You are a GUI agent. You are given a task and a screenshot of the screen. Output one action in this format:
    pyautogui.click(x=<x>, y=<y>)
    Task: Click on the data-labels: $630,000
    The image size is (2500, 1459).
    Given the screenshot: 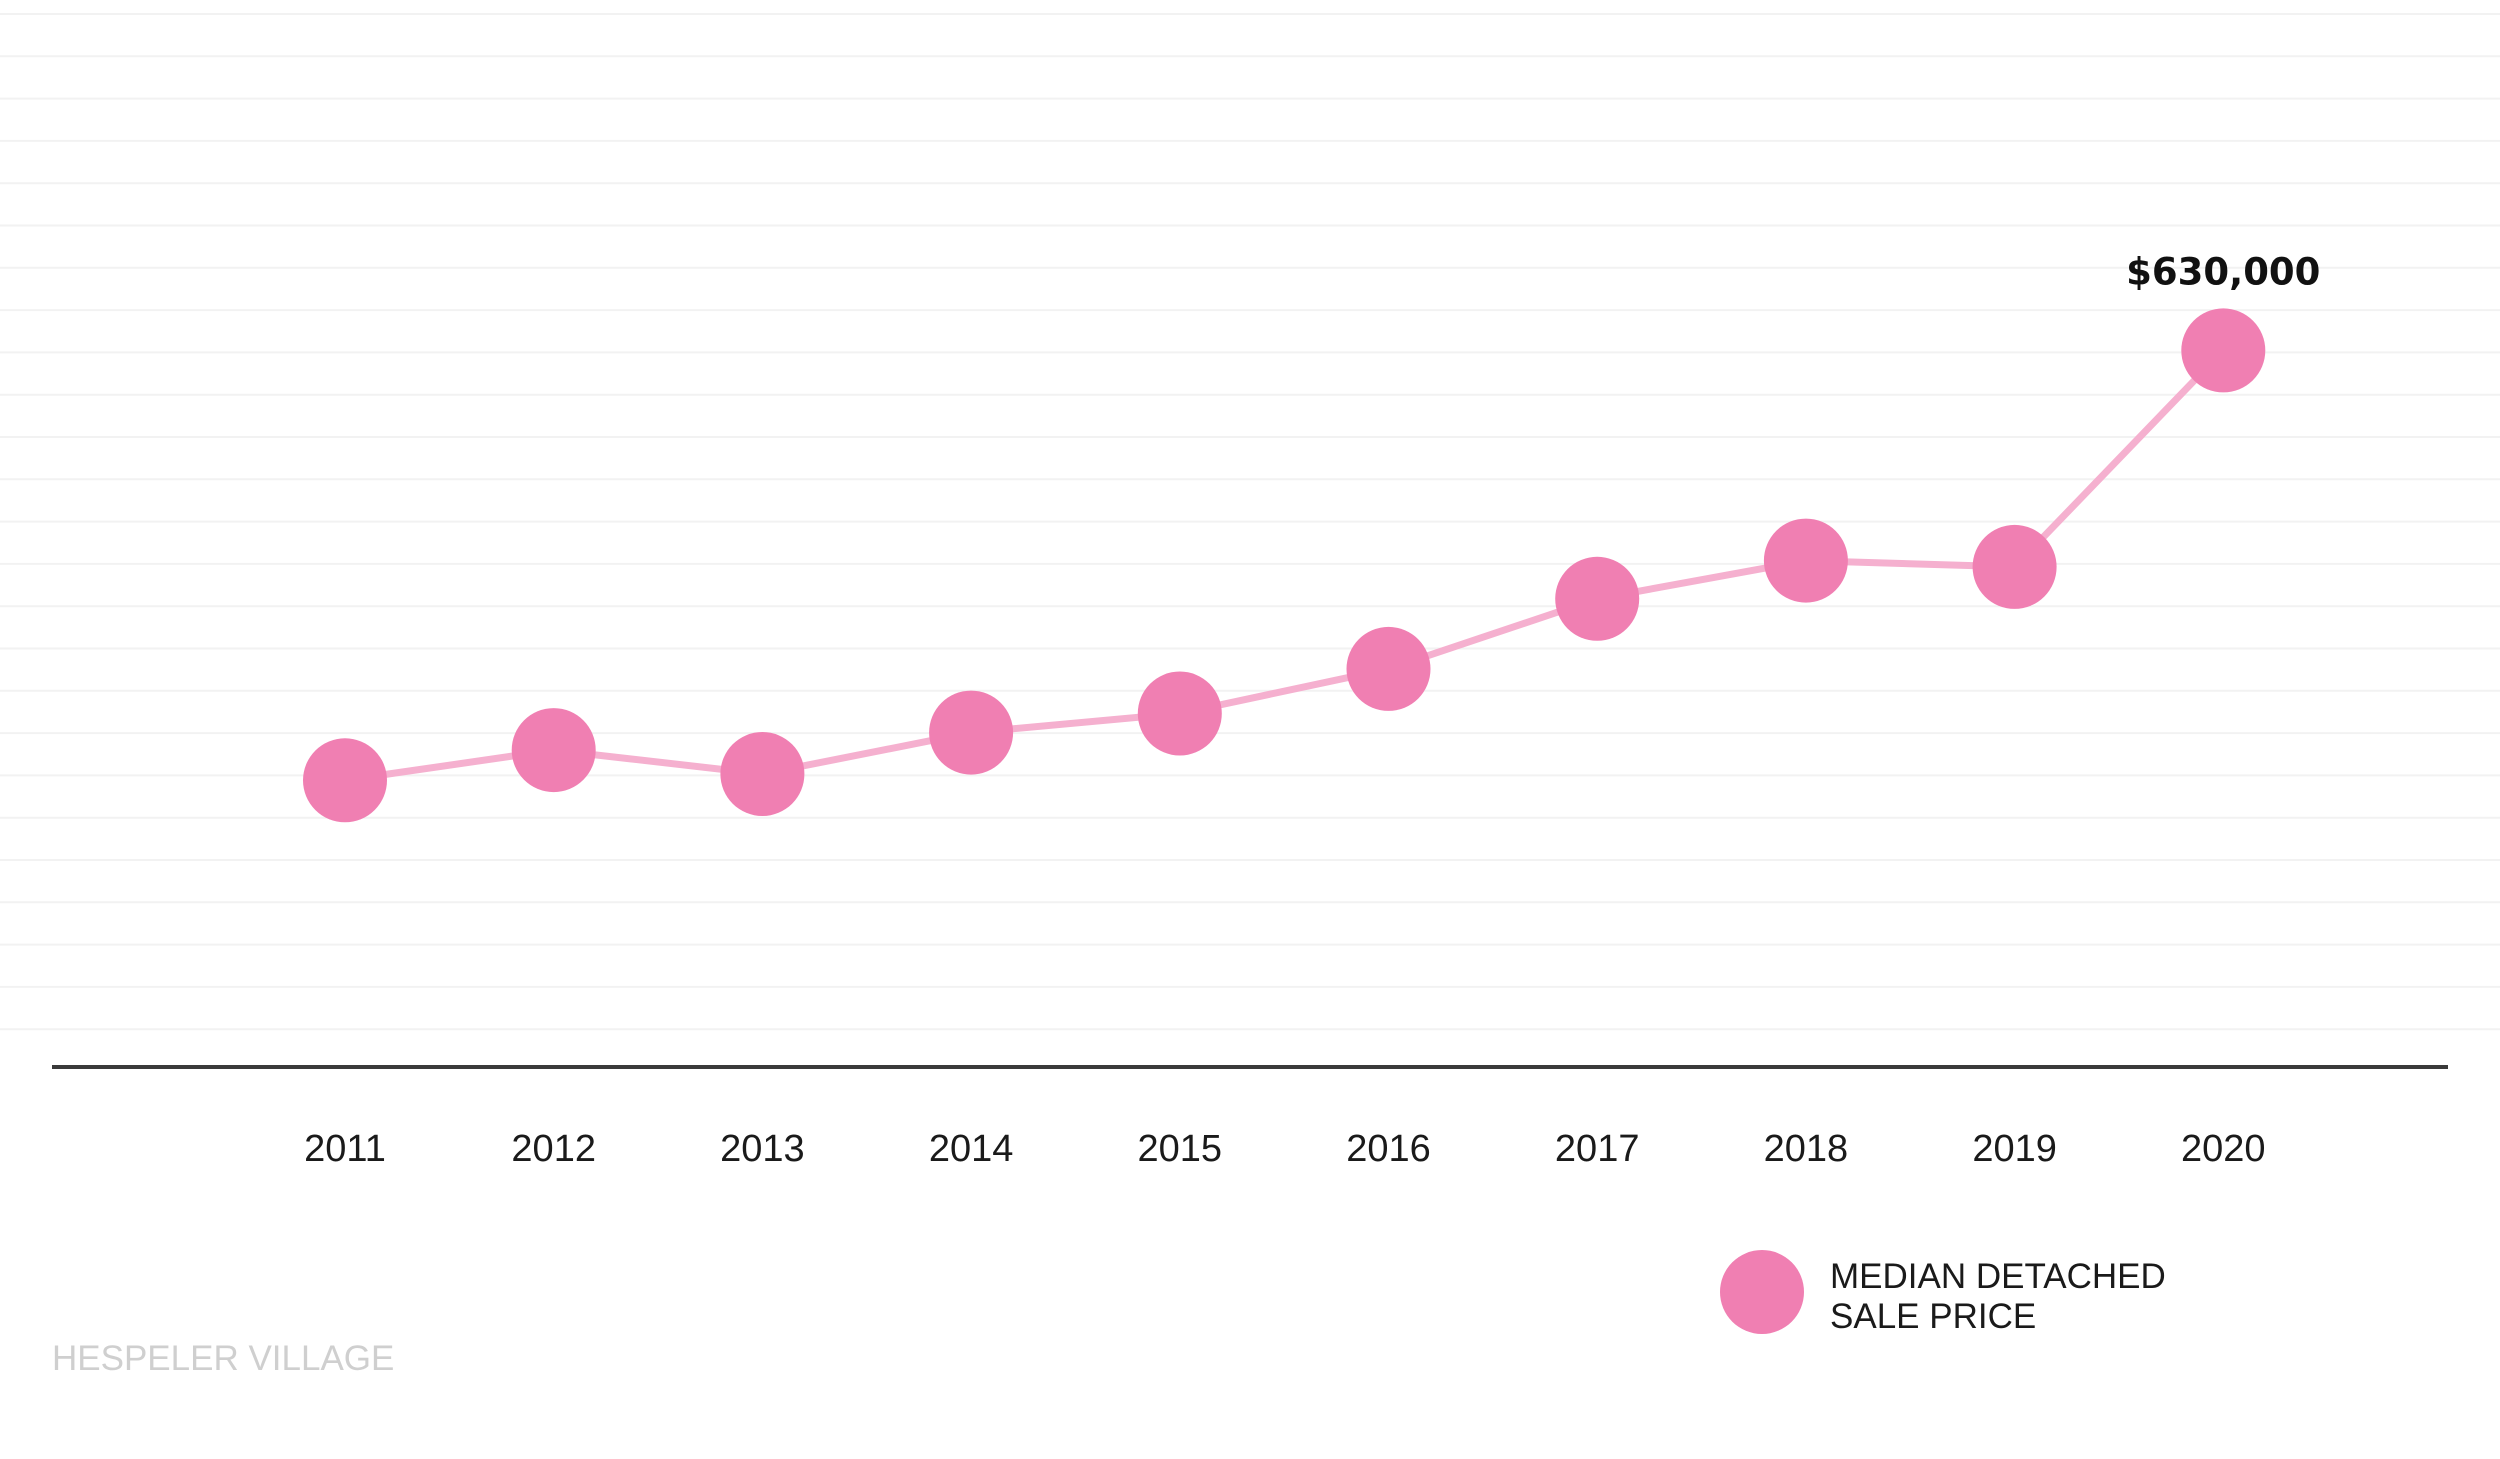 What is the action you would take?
    pyautogui.click(x=2223, y=271)
    